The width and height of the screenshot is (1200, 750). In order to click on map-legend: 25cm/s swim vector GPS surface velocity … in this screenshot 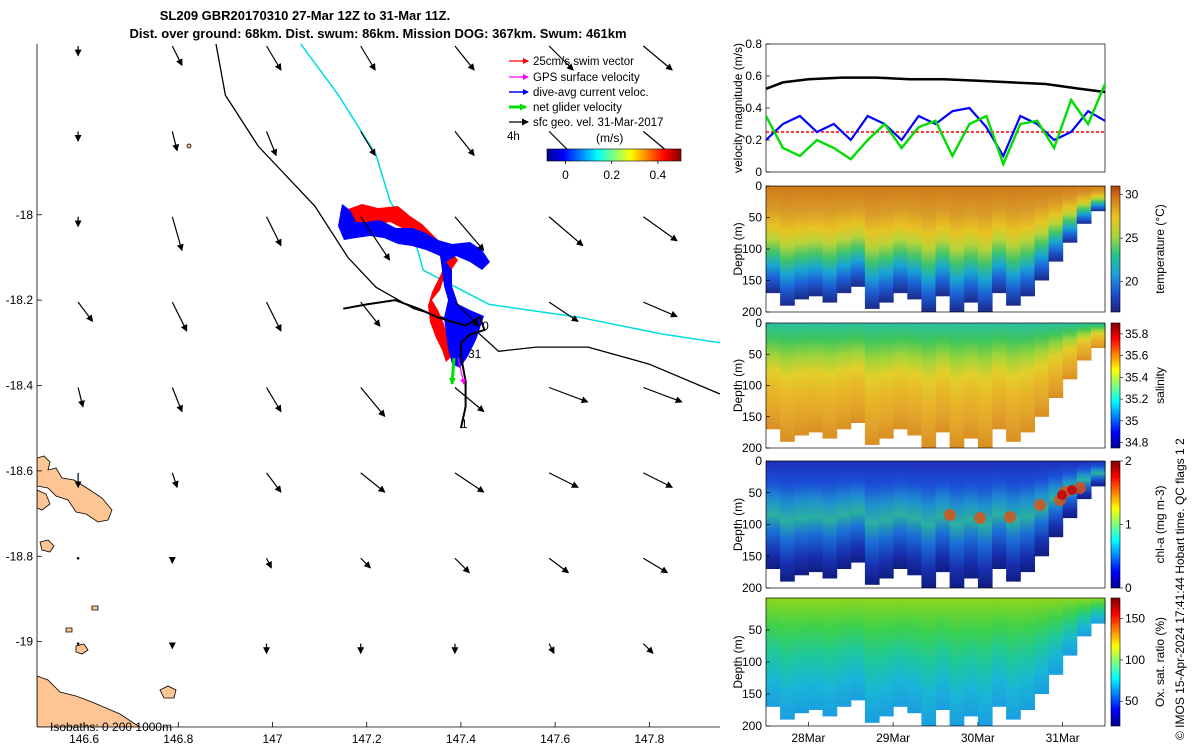, I will do `click(594, 119)`.